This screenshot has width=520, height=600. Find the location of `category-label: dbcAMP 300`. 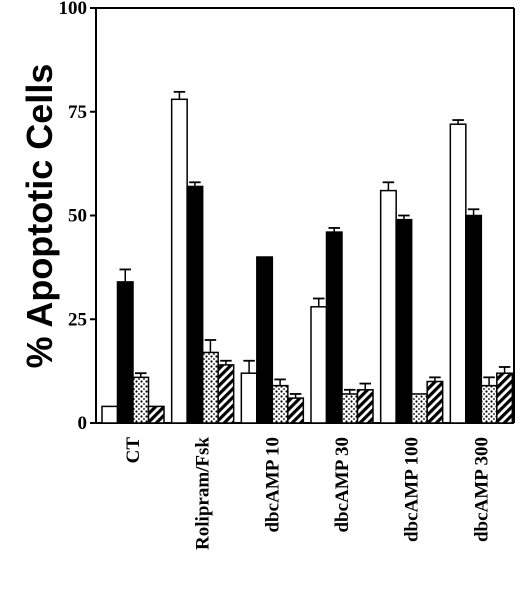

category-label: dbcAMP 300 is located at coordinates (481, 489).